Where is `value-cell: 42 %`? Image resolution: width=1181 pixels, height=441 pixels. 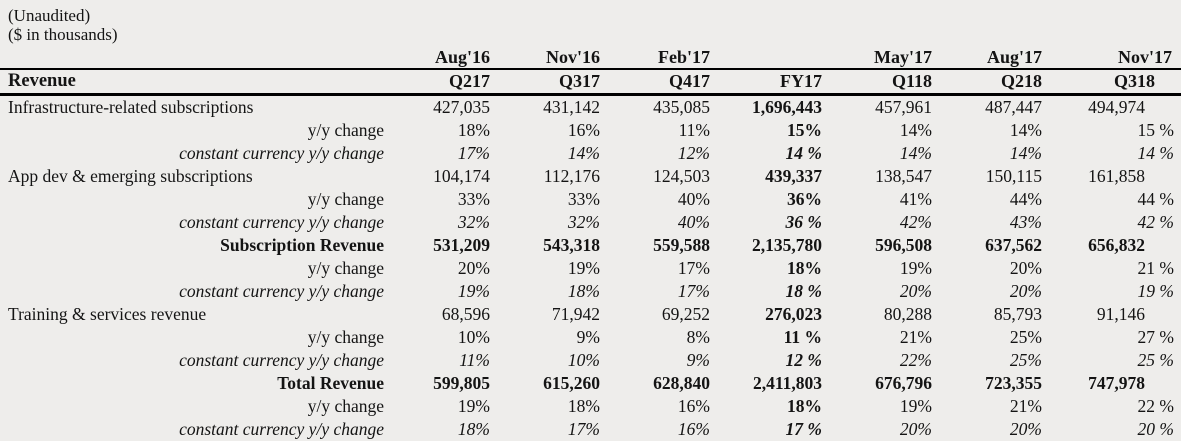 value-cell: 42 % is located at coordinates (1116, 222).